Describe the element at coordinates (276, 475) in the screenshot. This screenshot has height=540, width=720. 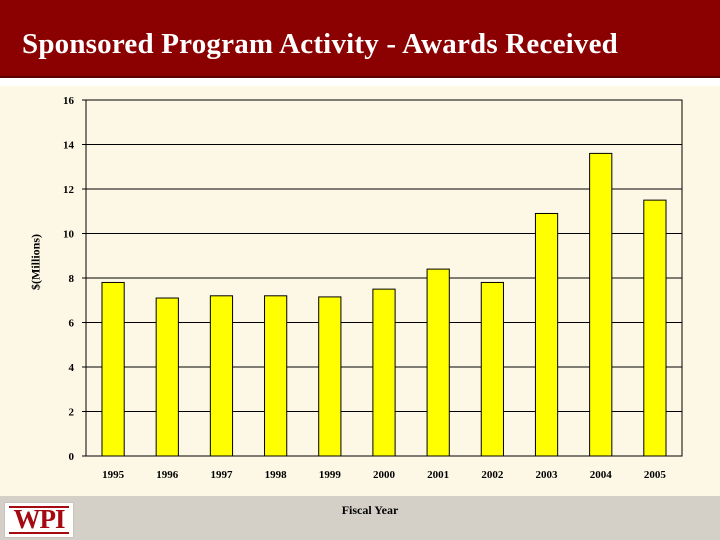
I see `x-tick-label: 1998` at that location.